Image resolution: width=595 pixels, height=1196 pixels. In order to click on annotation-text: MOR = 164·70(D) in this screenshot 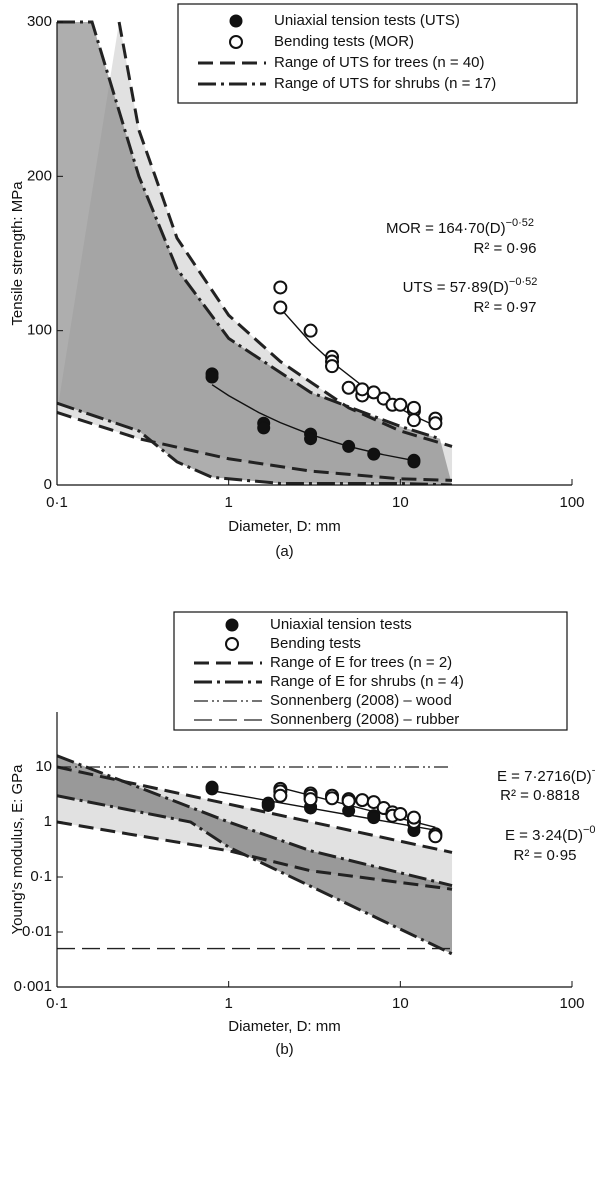, I will do `click(446, 228)`.